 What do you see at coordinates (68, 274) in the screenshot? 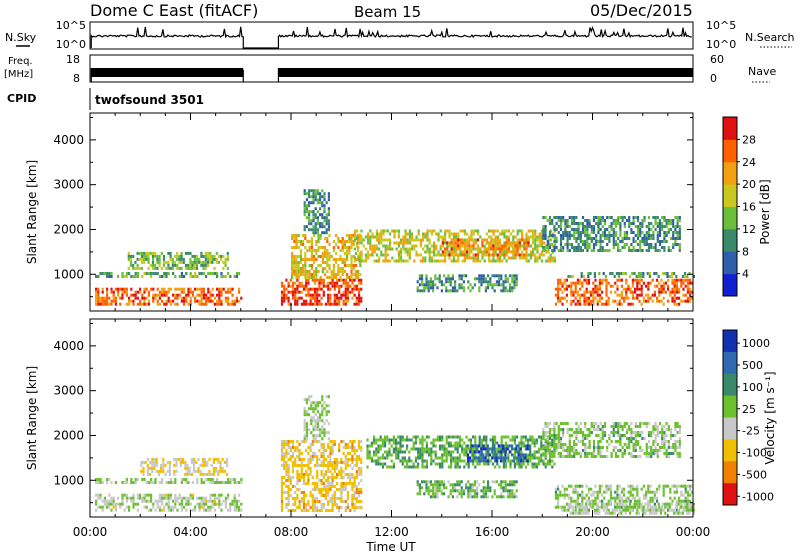
I see `y-tick-label: 1000` at bounding box center [68, 274].